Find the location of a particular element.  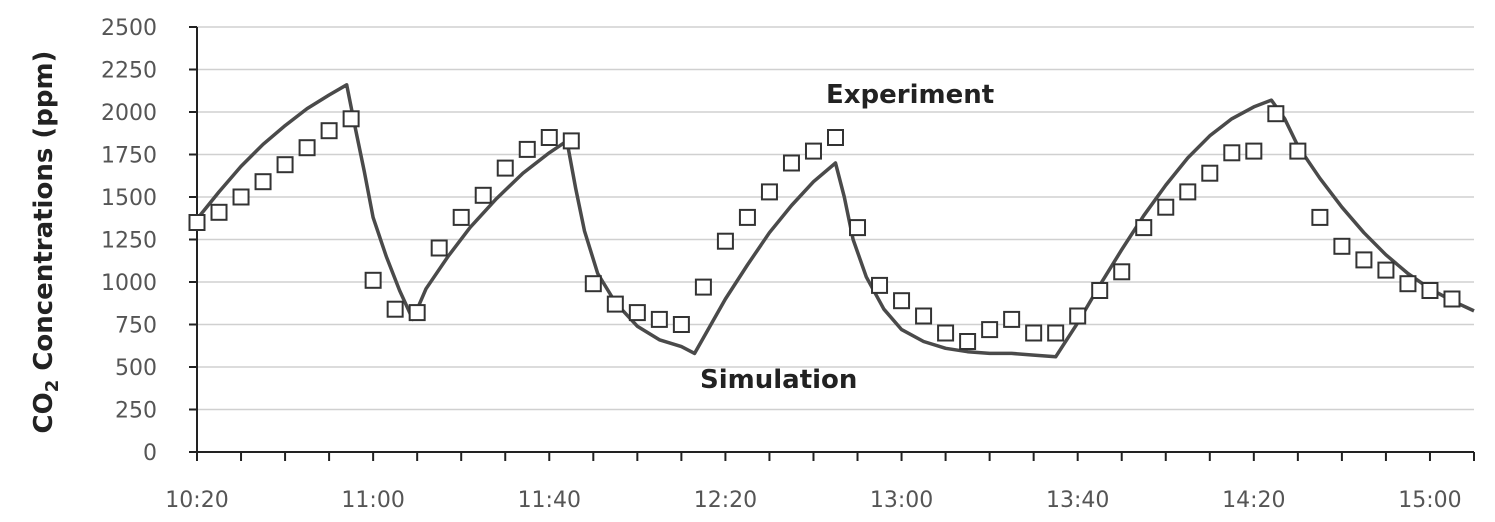

x-tick-label-5: 13:40 is located at coordinates (1077, 500).